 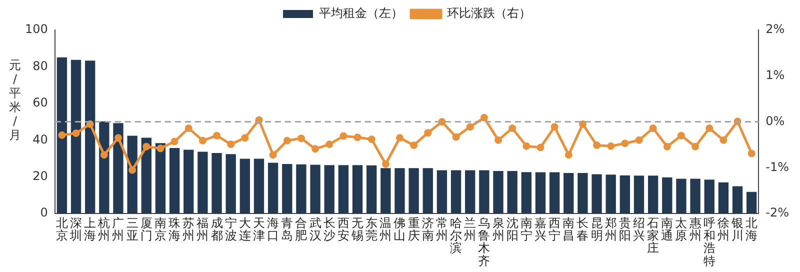 What do you see at coordinates (554, 229) in the screenshot?
I see `x-tick-label: 西宁` at bounding box center [554, 229].